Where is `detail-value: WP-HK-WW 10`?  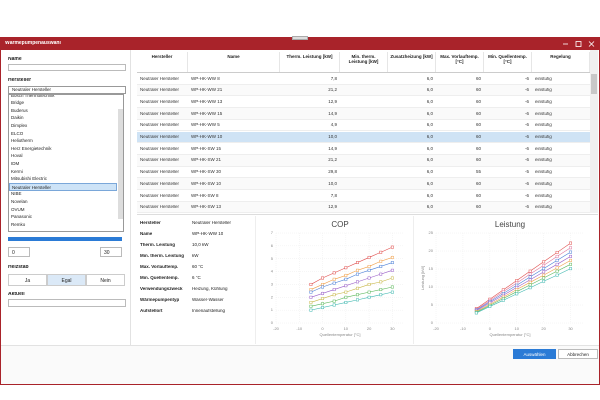
detail-value: WP-HK-WW 10 is located at coordinates (208, 234).